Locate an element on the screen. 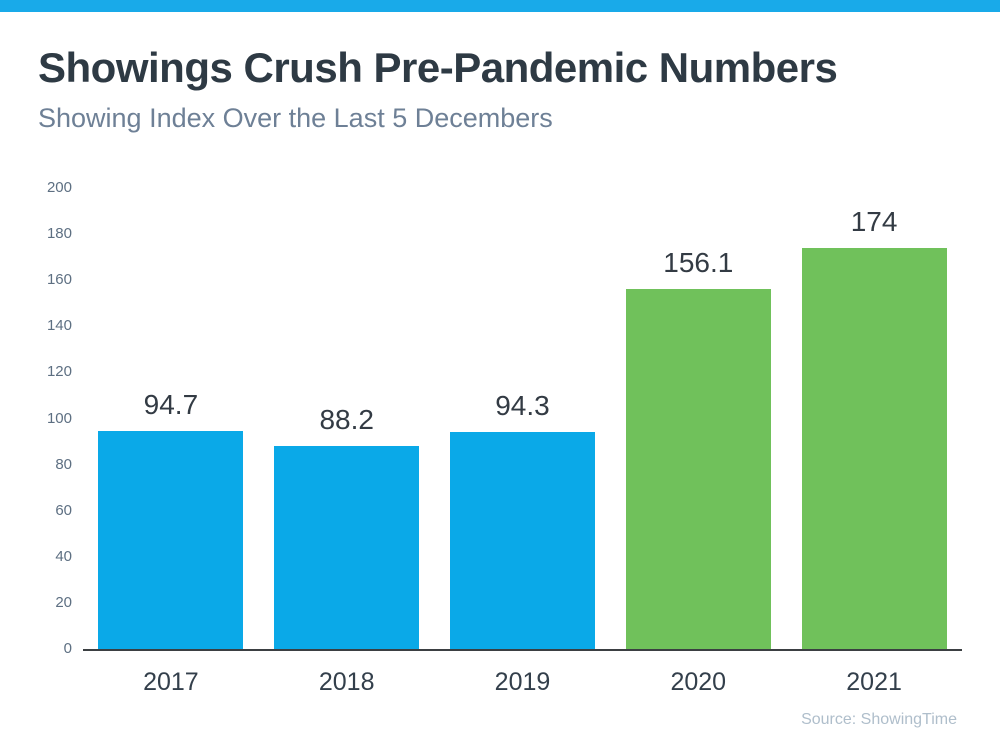 Image resolution: width=1000 pixels, height=750 pixels. x-tick-label-2018: 2018 is located at coordinates (346, 682).